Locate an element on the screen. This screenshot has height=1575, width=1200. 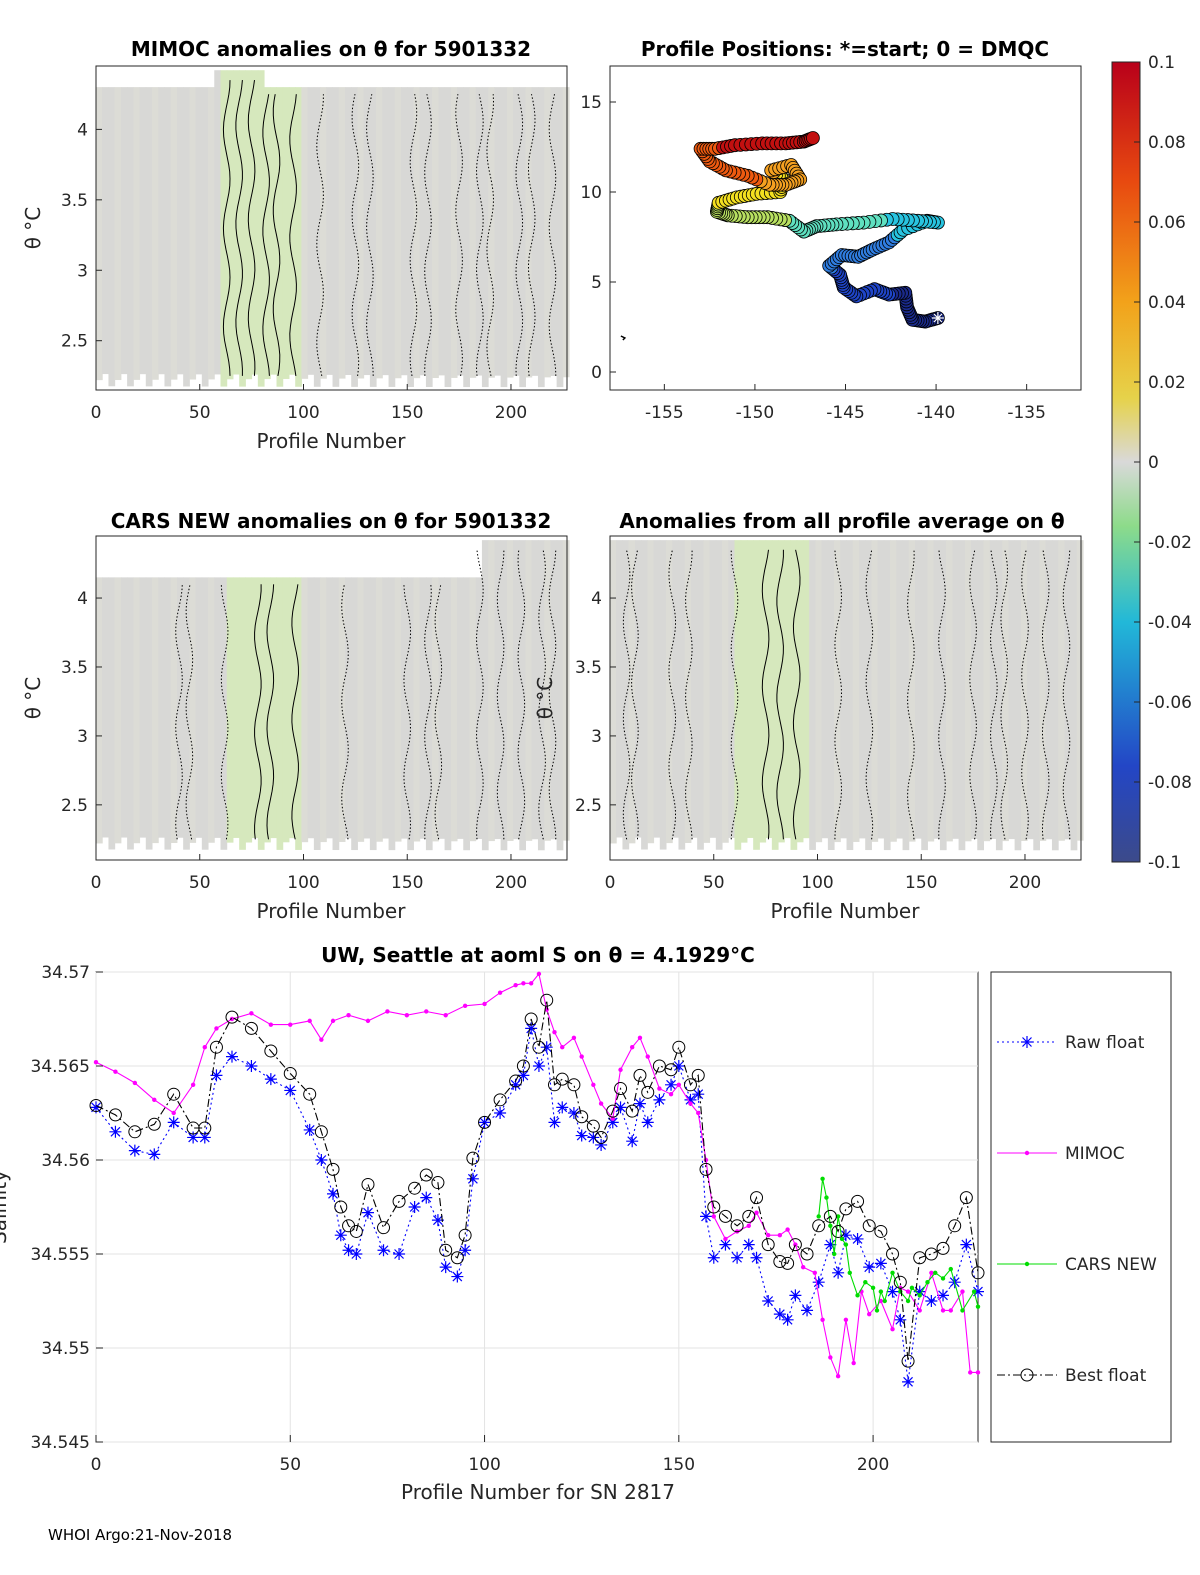
salinity-title: UW, Seattle at aoml S on θ = 4.1929°C is located at coordinates (538, 955).